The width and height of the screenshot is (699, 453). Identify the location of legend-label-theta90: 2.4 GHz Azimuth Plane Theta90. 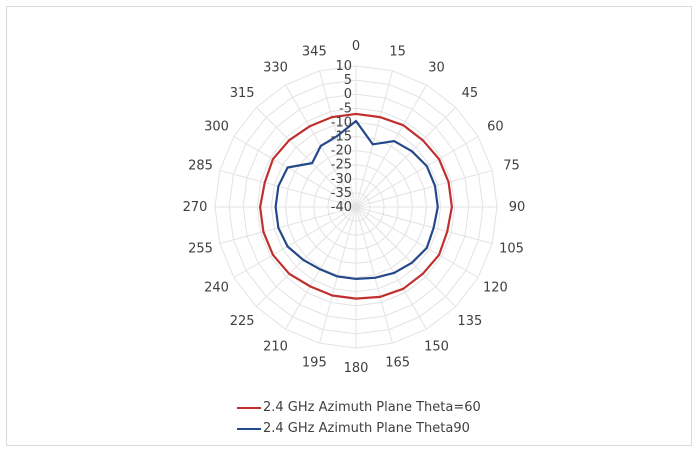
(366, 428).